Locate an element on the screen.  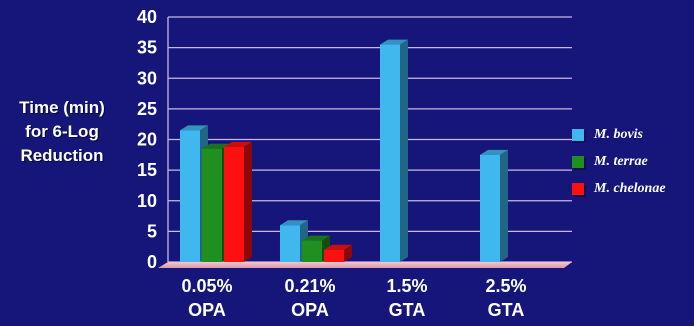
y-axis-ticks: 0 5 10 15 20 25 30 35 40 is located at coordinates (147, 139).